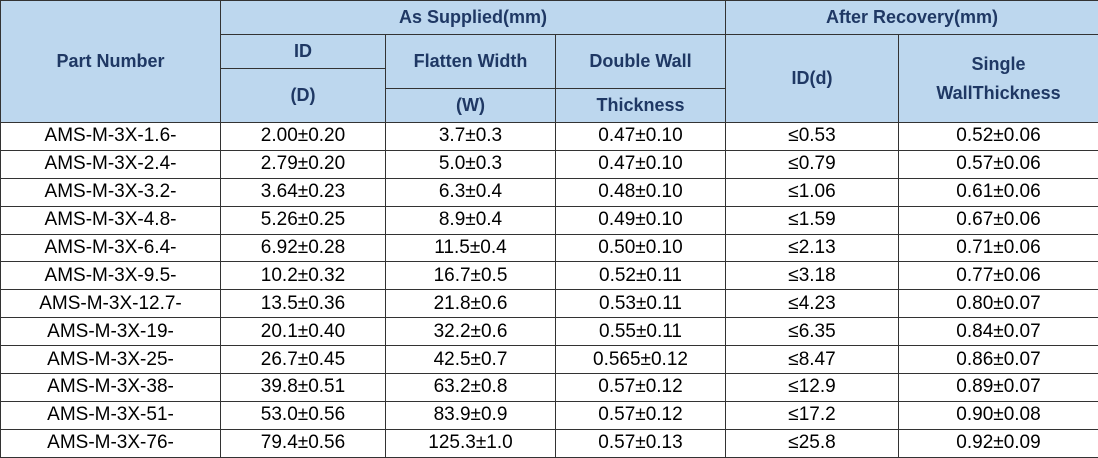 This screenshot has height=458, width=1098. Describe the element at coordinates (998, 64) in the screenshot. I see `header-text: Single` at that location.